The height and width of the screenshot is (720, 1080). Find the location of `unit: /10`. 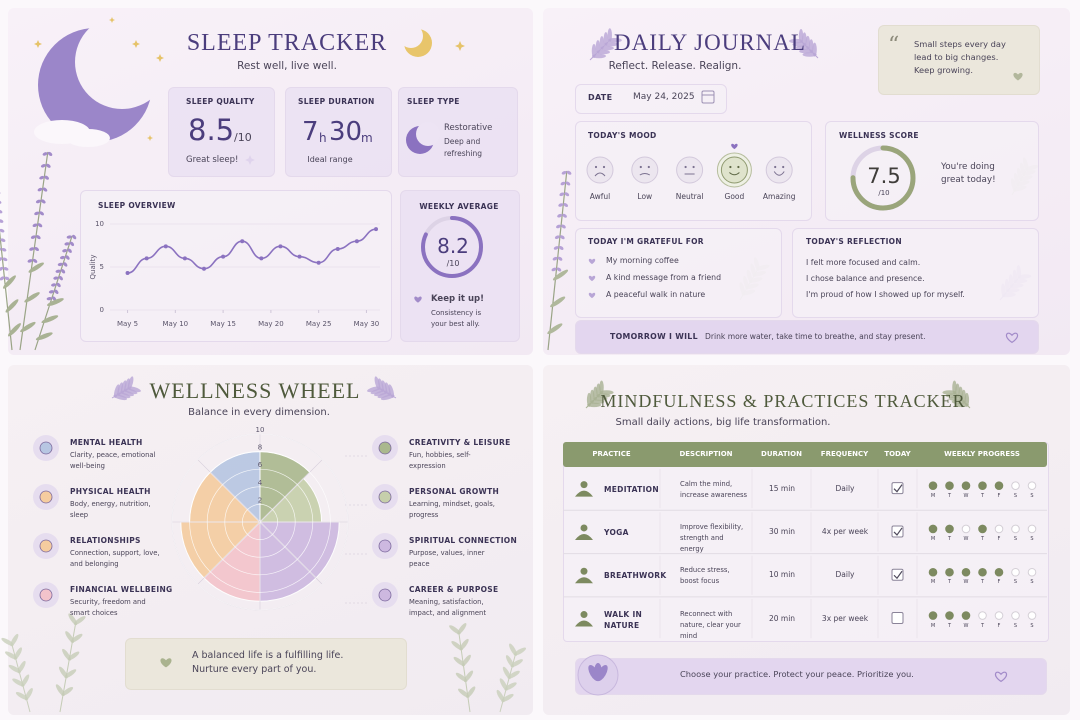

unit: /10 is located at coordinates (453, 263).